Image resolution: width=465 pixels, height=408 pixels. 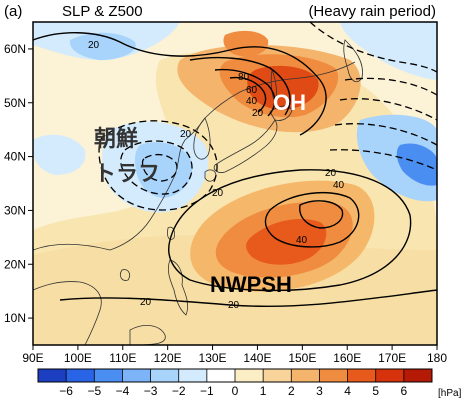 What do you see at coordinates (347, 358) in the screenshot?
I see `lon-tick-label: 160E` at bounding box center [347, 358].